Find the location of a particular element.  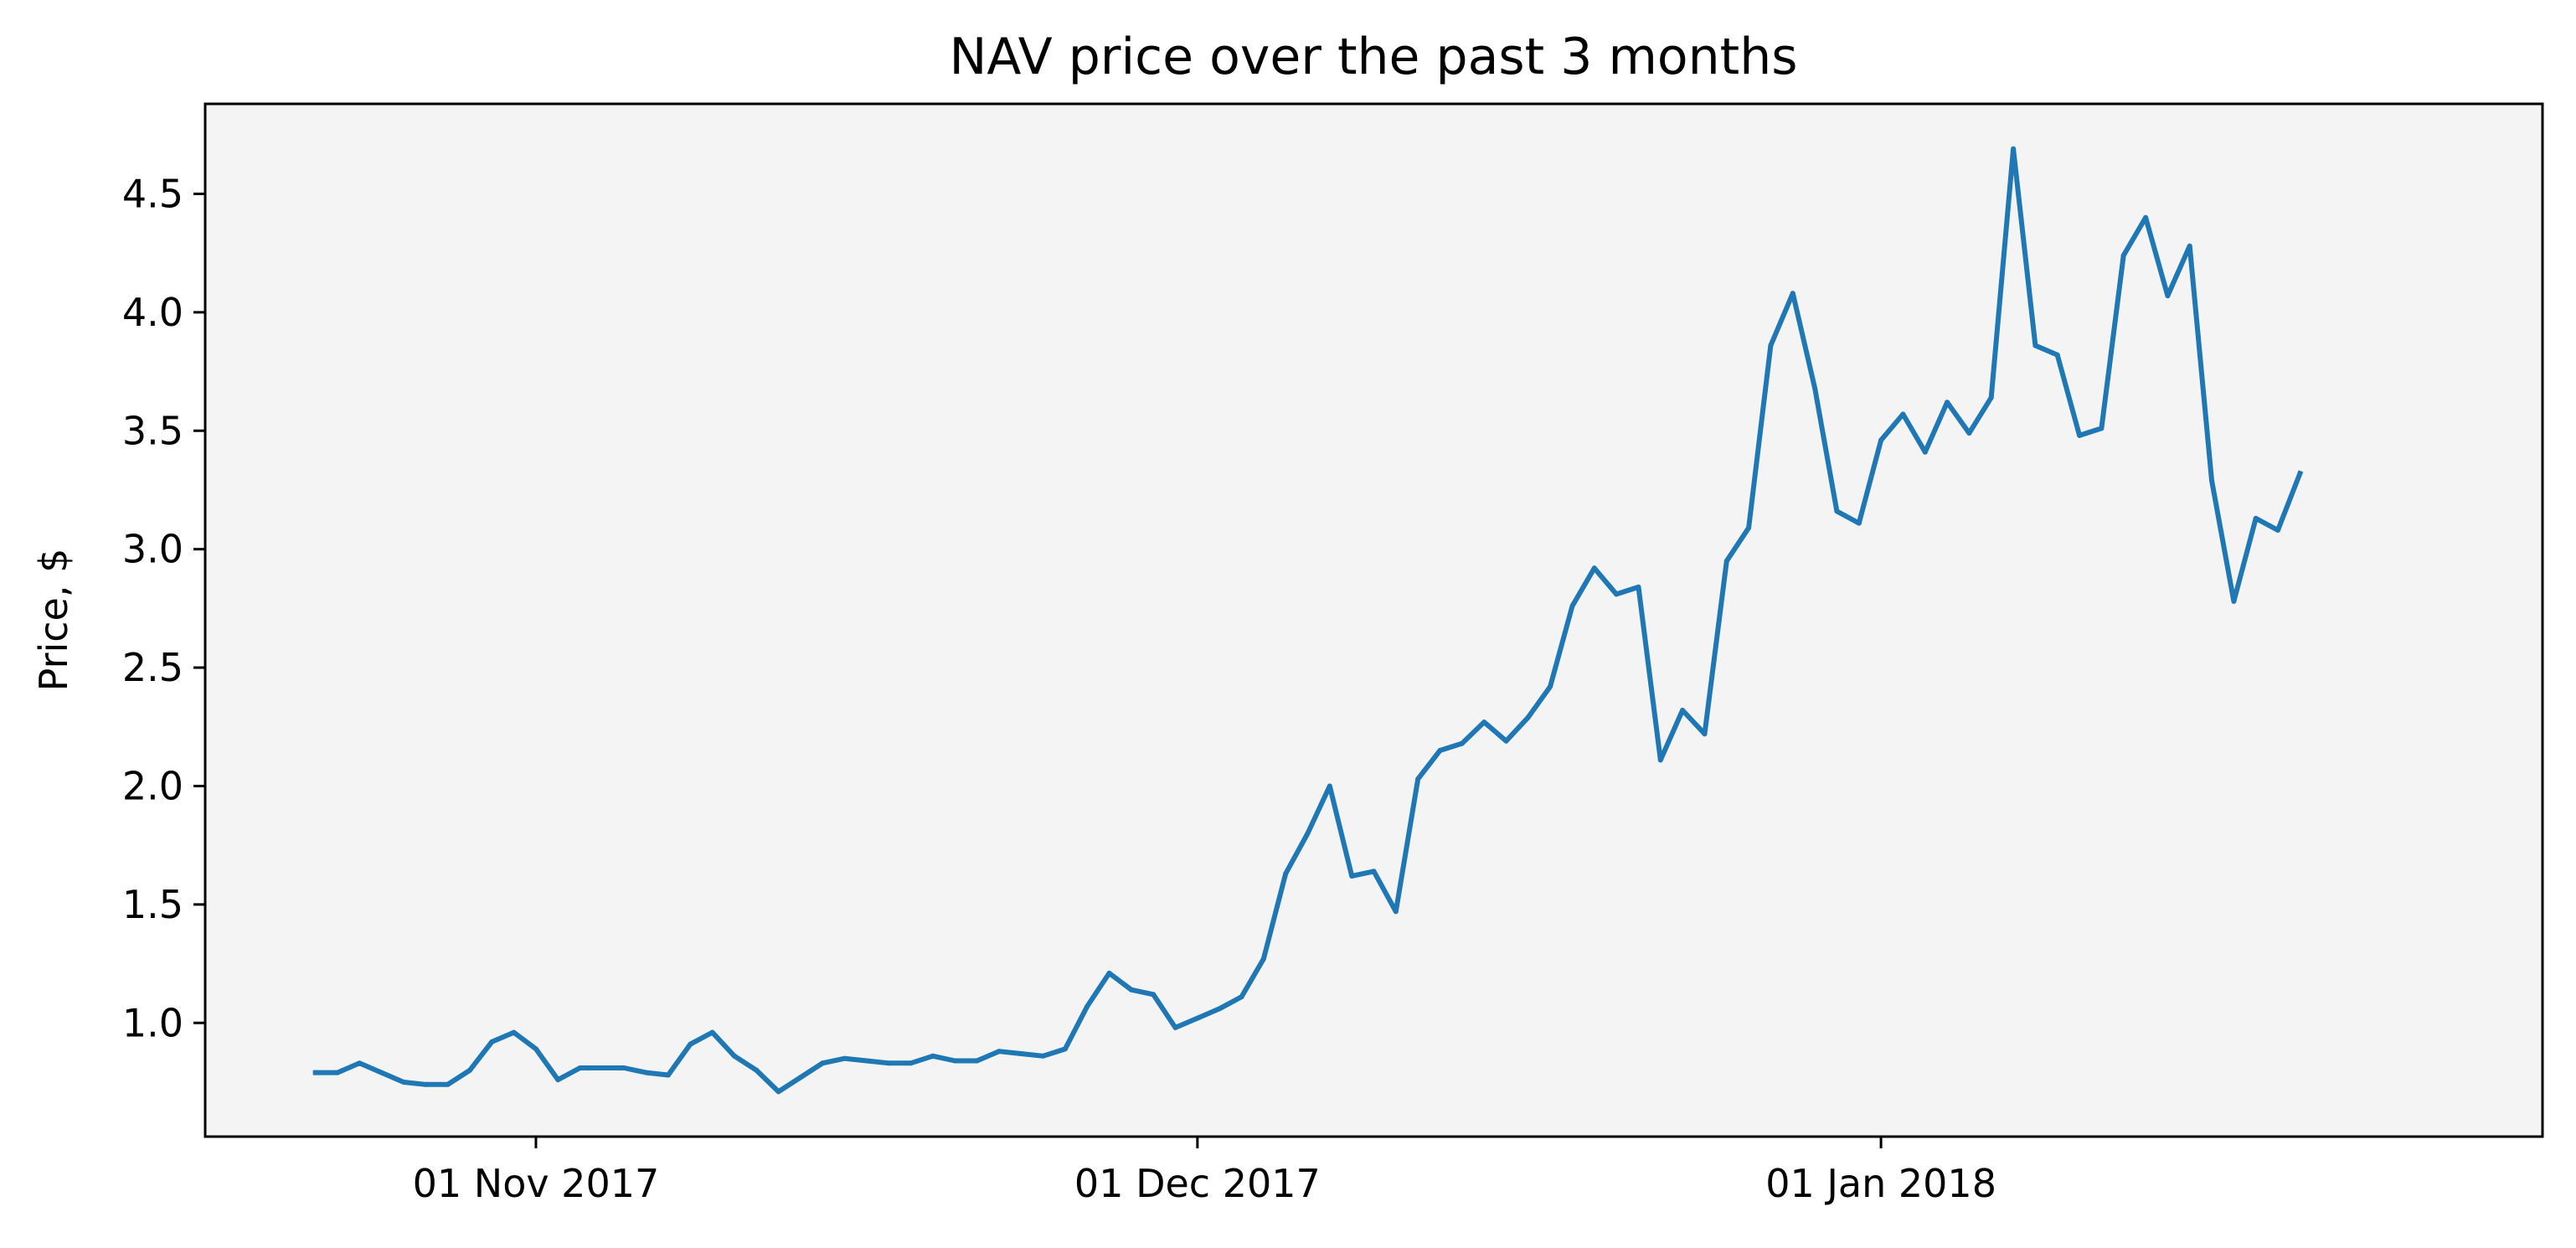

x-tick-label: 01 Dec 2017 is located at coordinates (1197, 1183).